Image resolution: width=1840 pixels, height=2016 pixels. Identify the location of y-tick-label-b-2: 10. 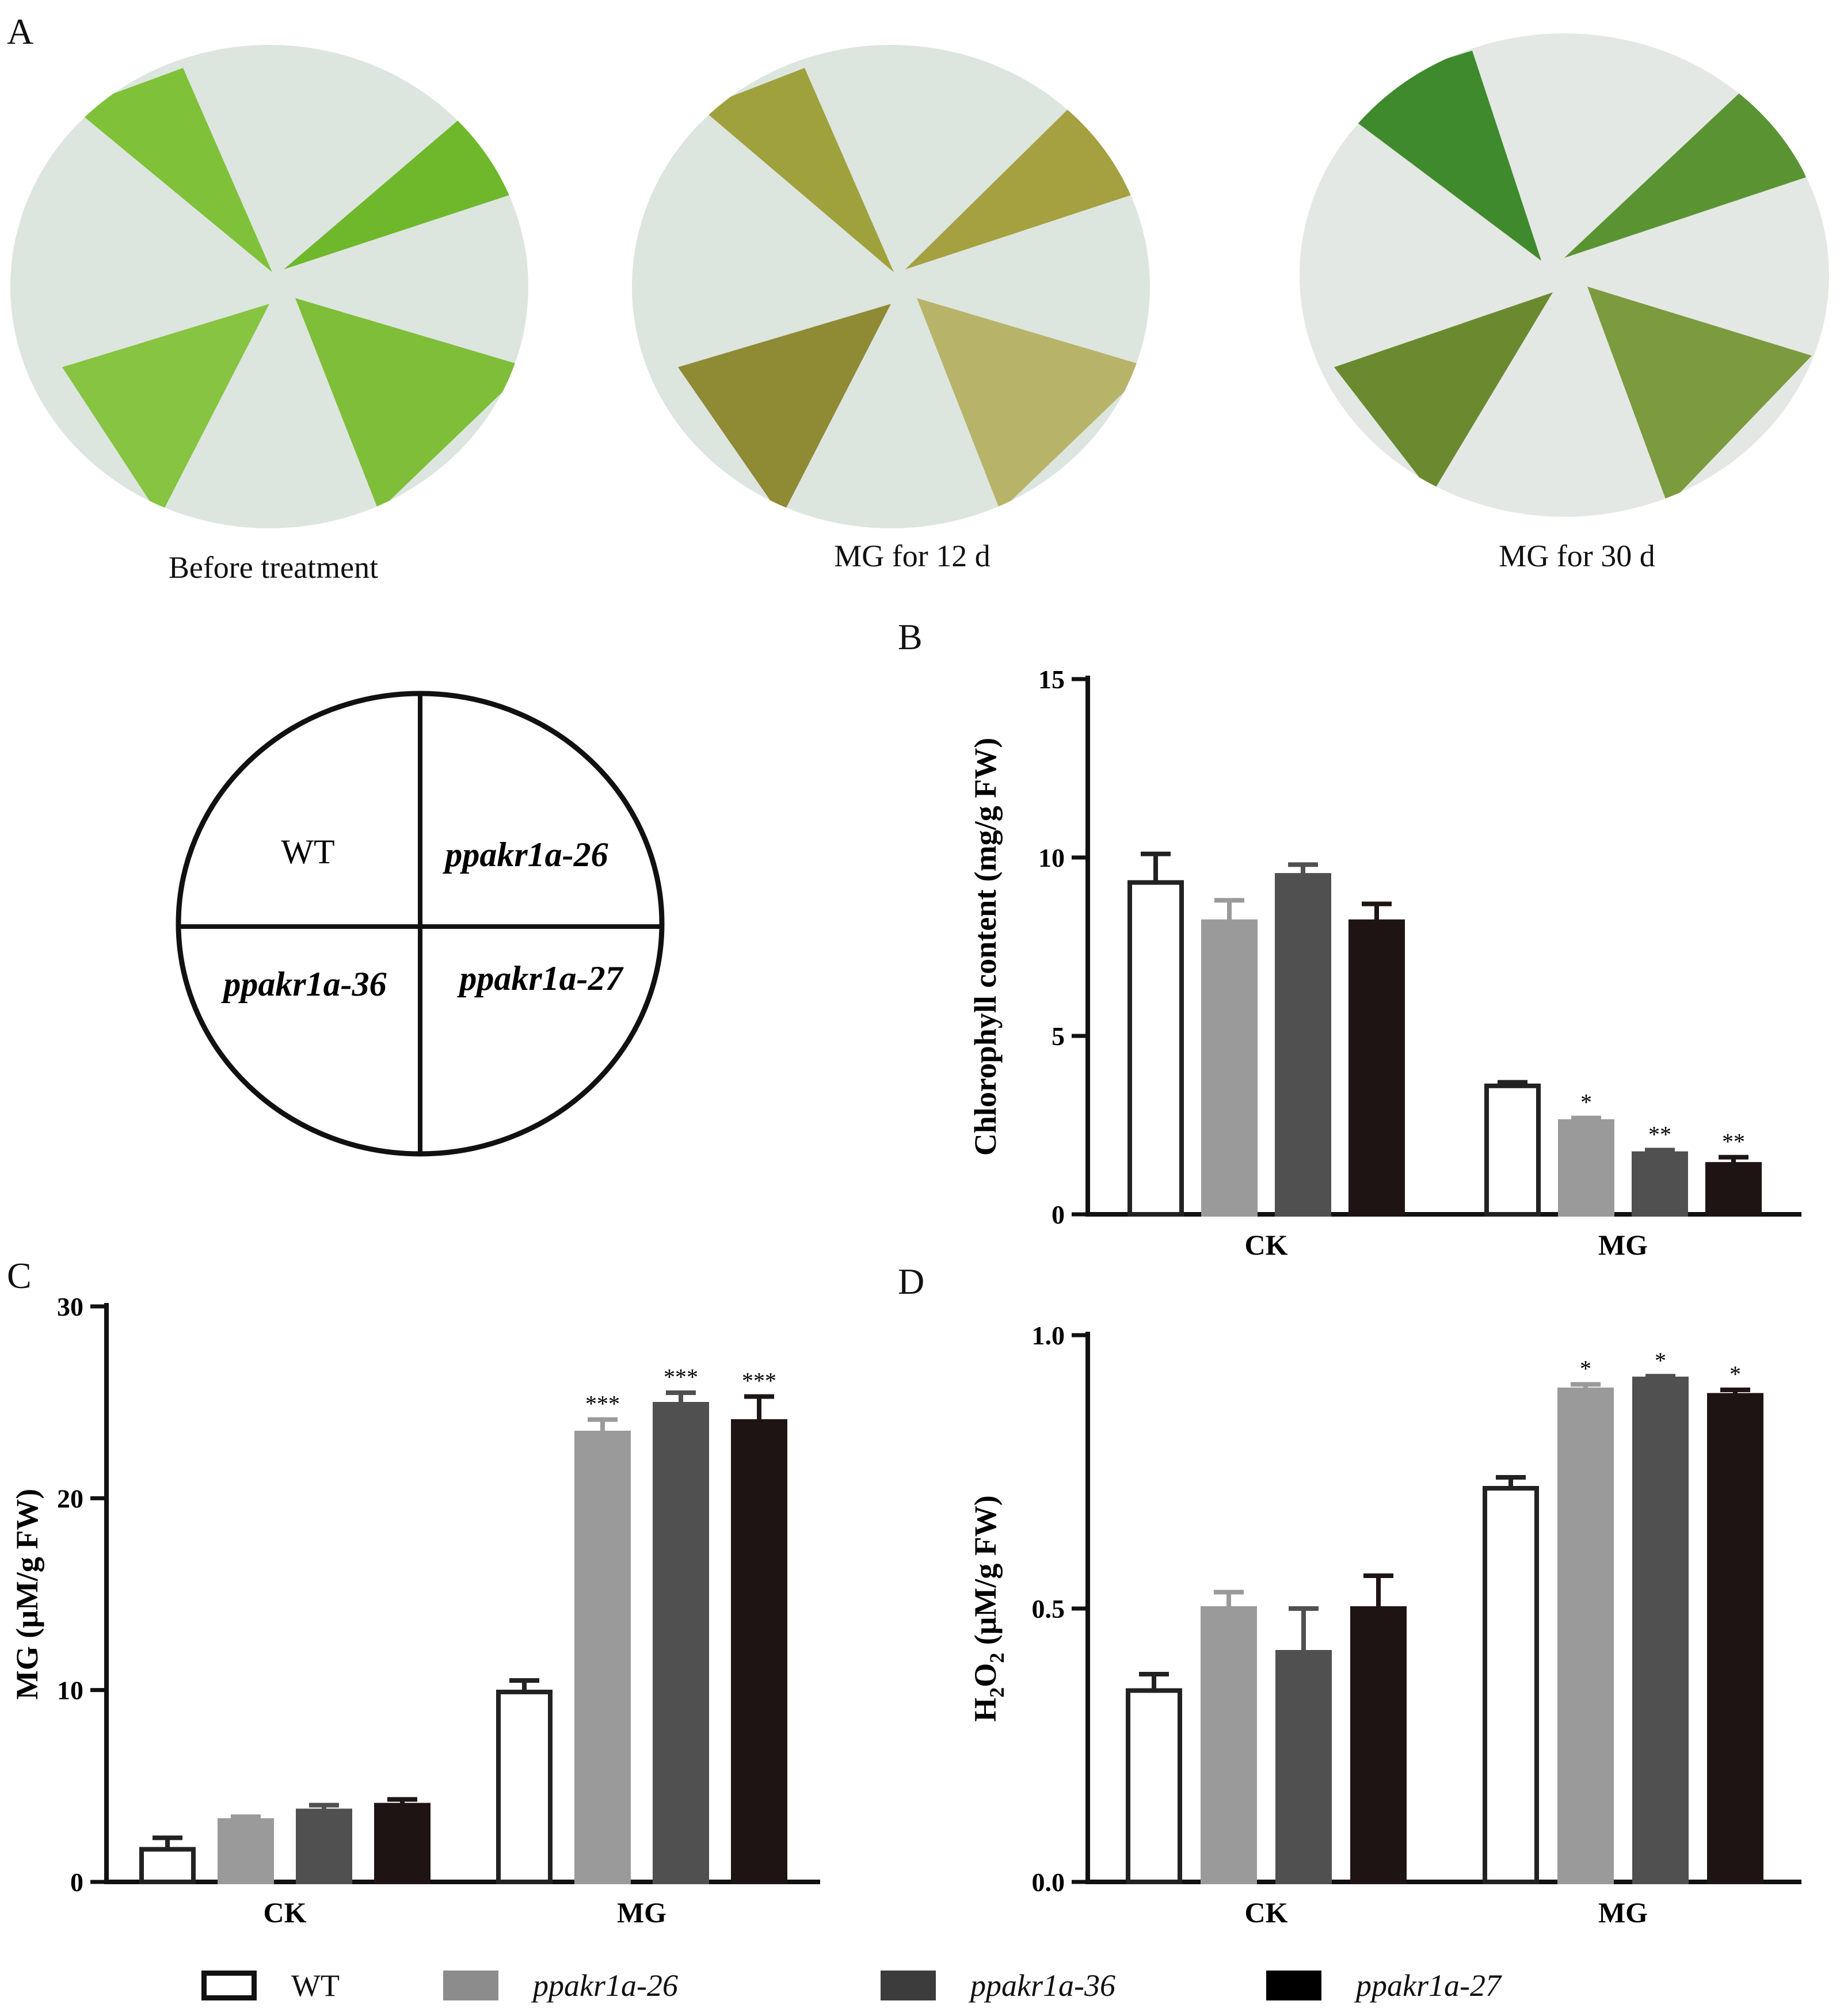
(1051, 857).